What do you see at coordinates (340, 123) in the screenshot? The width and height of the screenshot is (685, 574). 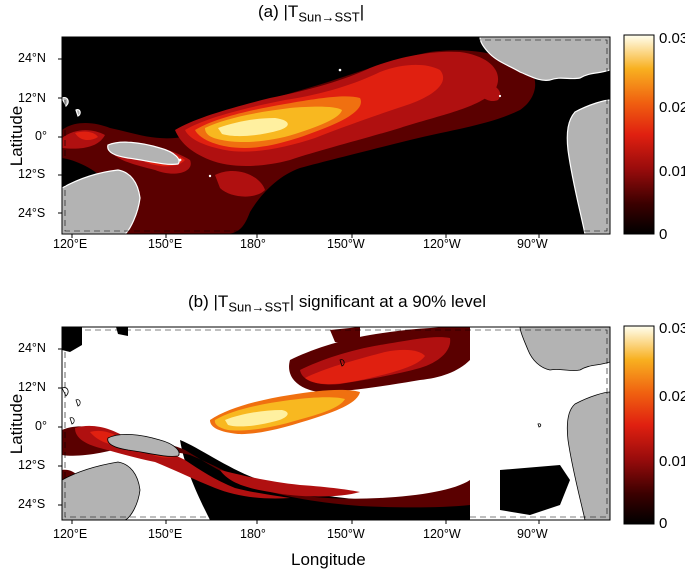 I see `panel-a-islands` at bounding box center [340, 123].